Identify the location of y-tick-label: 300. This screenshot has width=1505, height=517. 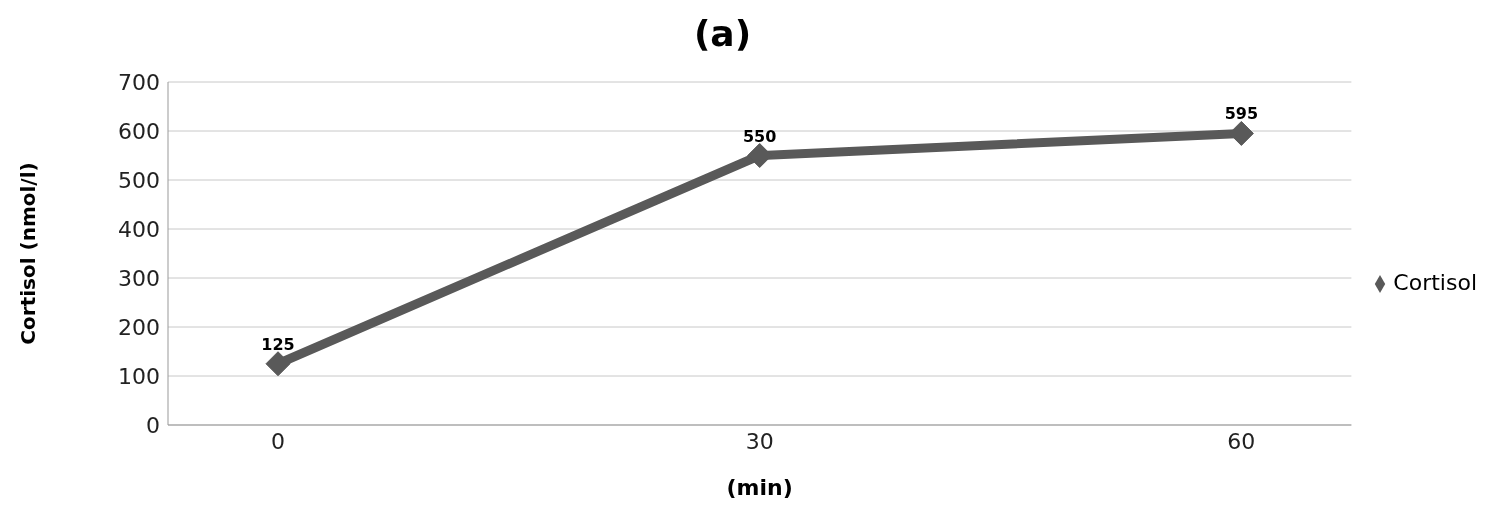
(139, 278).